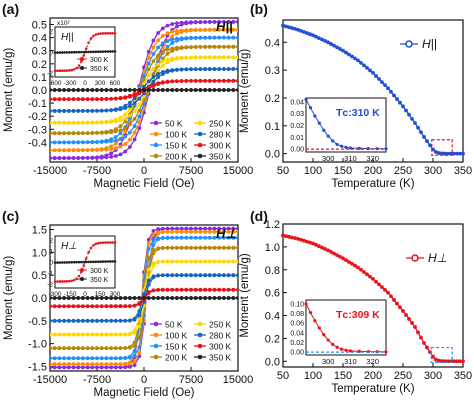  Describe the element at coordinates (50, 171) in the screenshot. I see `x-tick-label: -15000` at that location.